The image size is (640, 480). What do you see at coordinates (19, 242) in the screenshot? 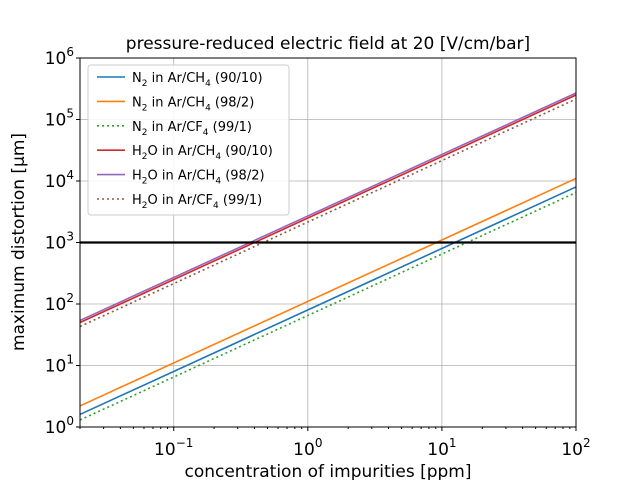
I see `y-axis-label: maximum distortion [μm]` at bounding box center [19, 242].